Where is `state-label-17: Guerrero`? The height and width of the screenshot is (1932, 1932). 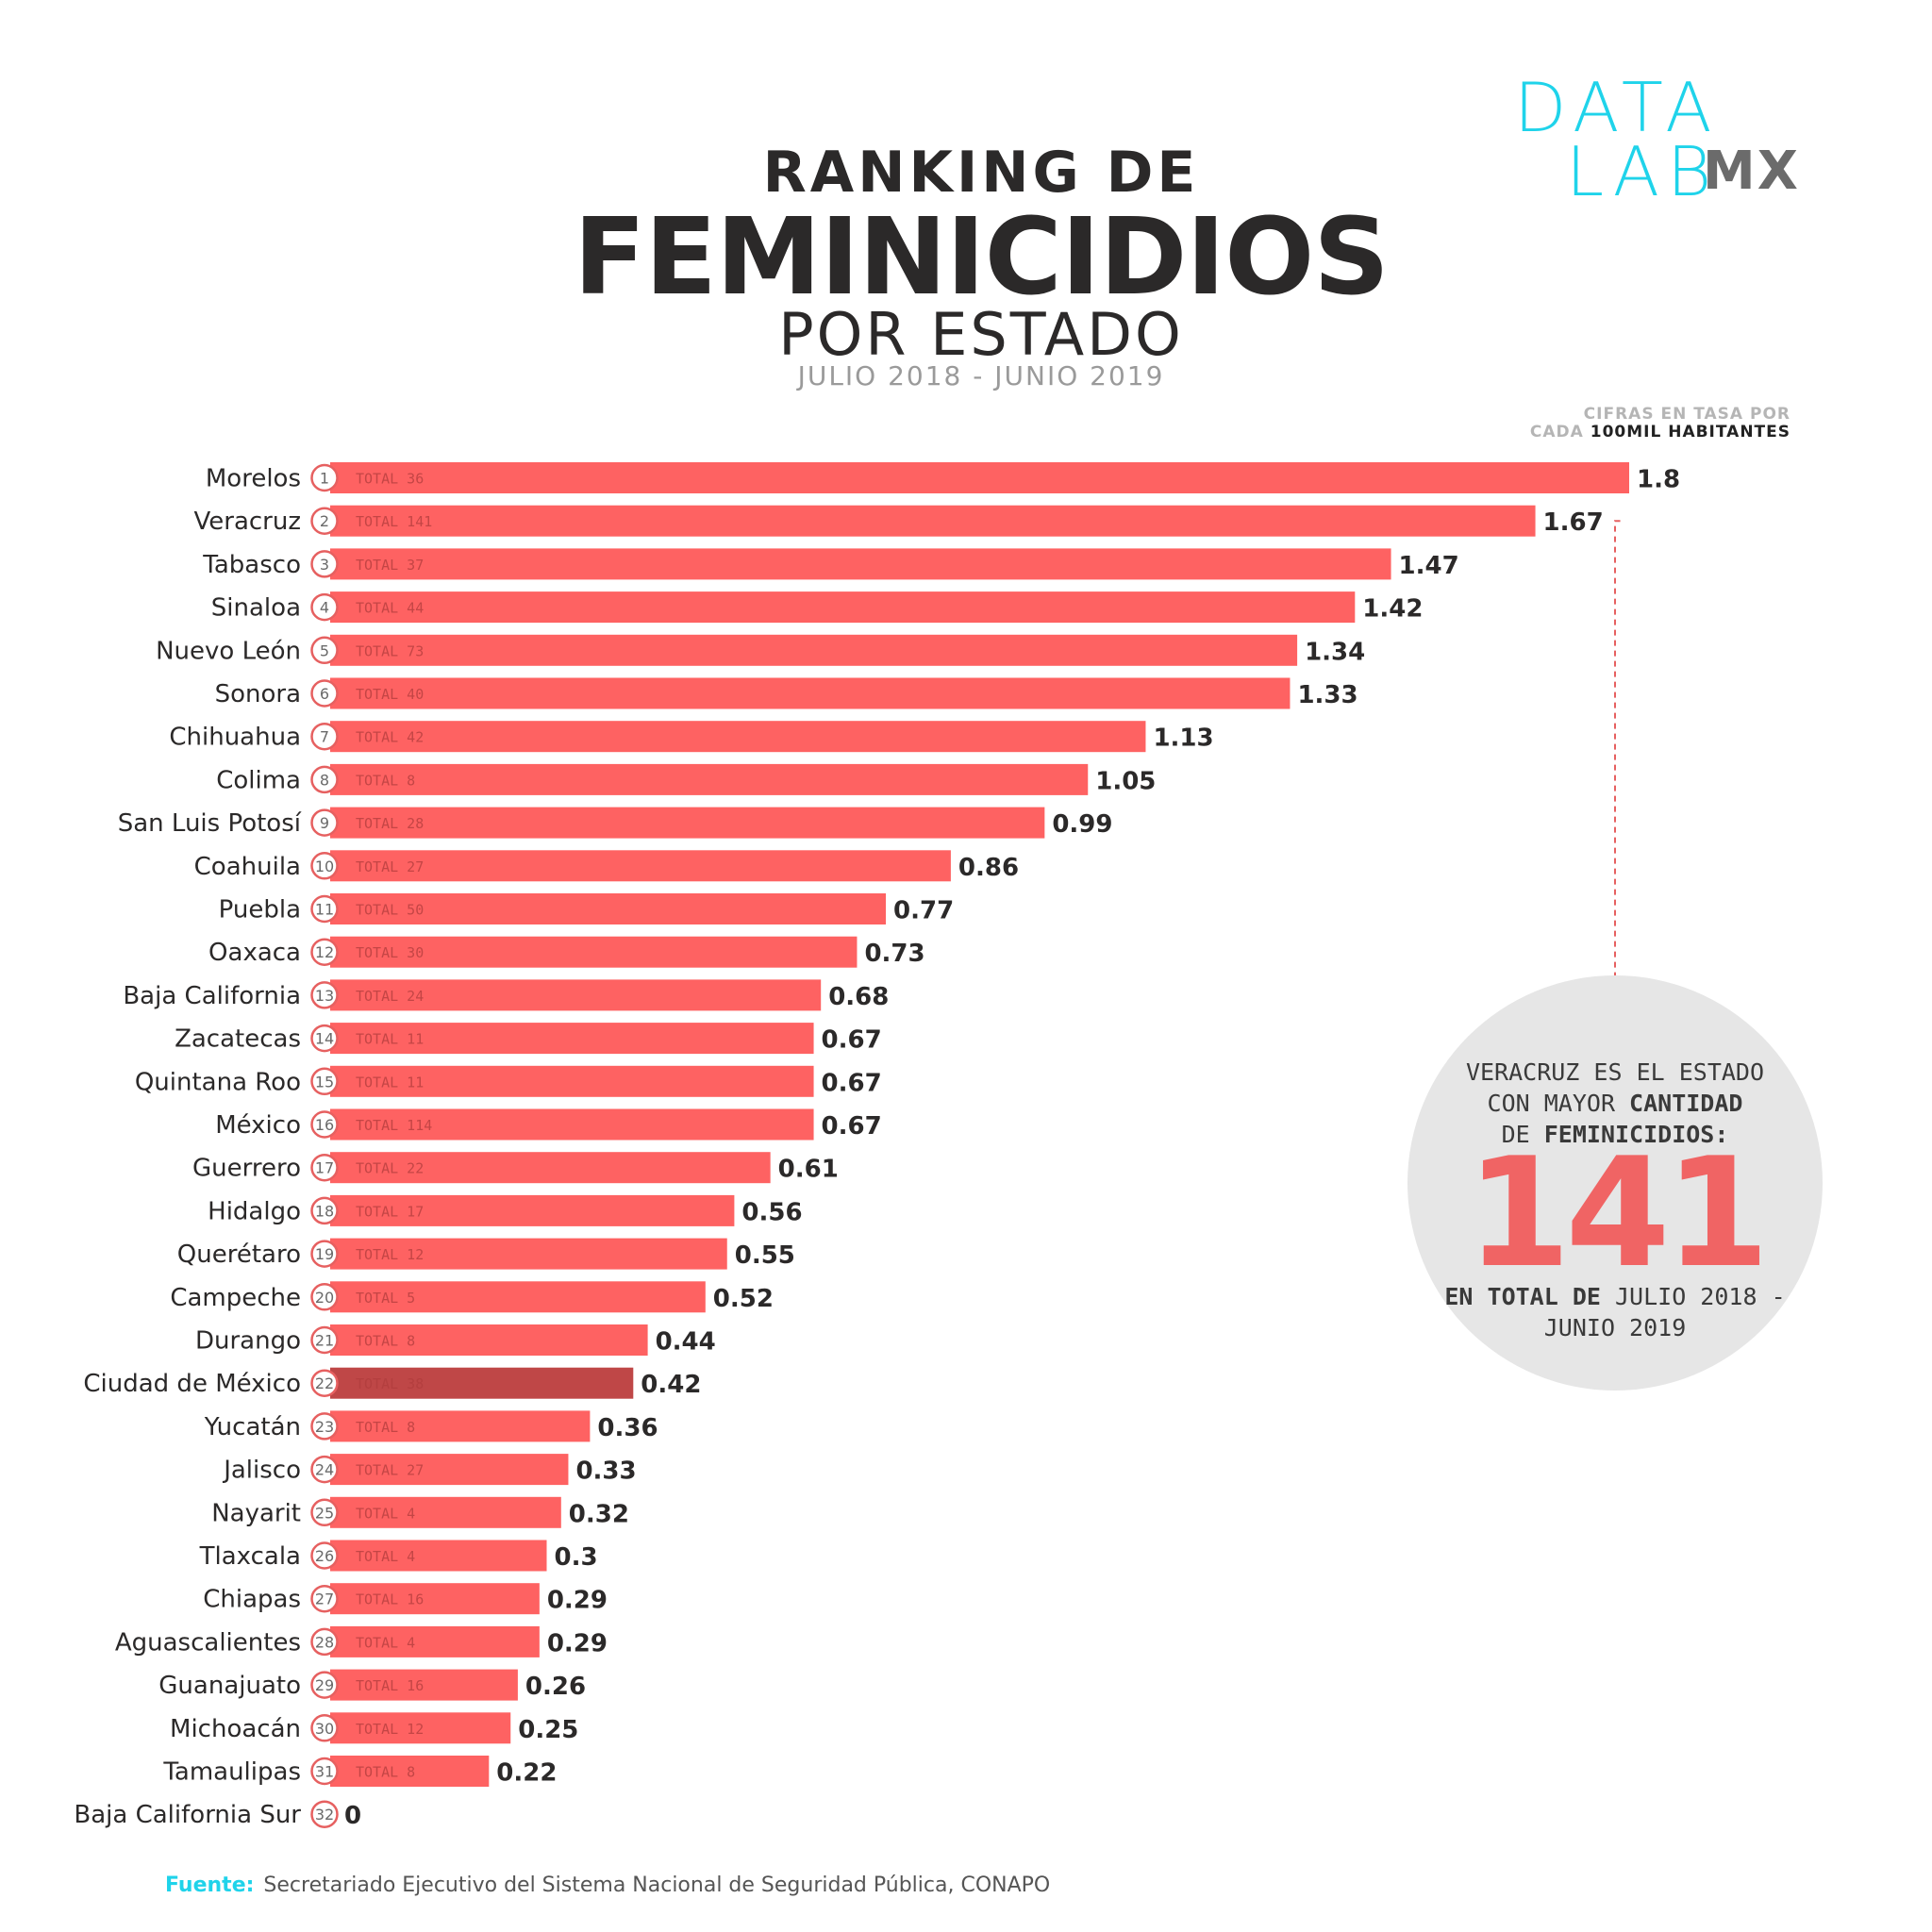
state-label-17: Guerrero is located at coordinates (246, 1169).